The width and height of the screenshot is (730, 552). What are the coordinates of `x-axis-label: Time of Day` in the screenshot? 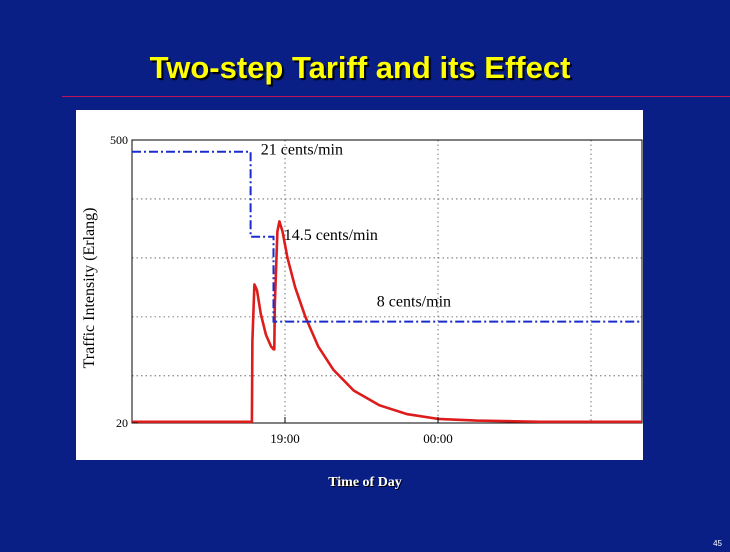 It's located at (365, 482).